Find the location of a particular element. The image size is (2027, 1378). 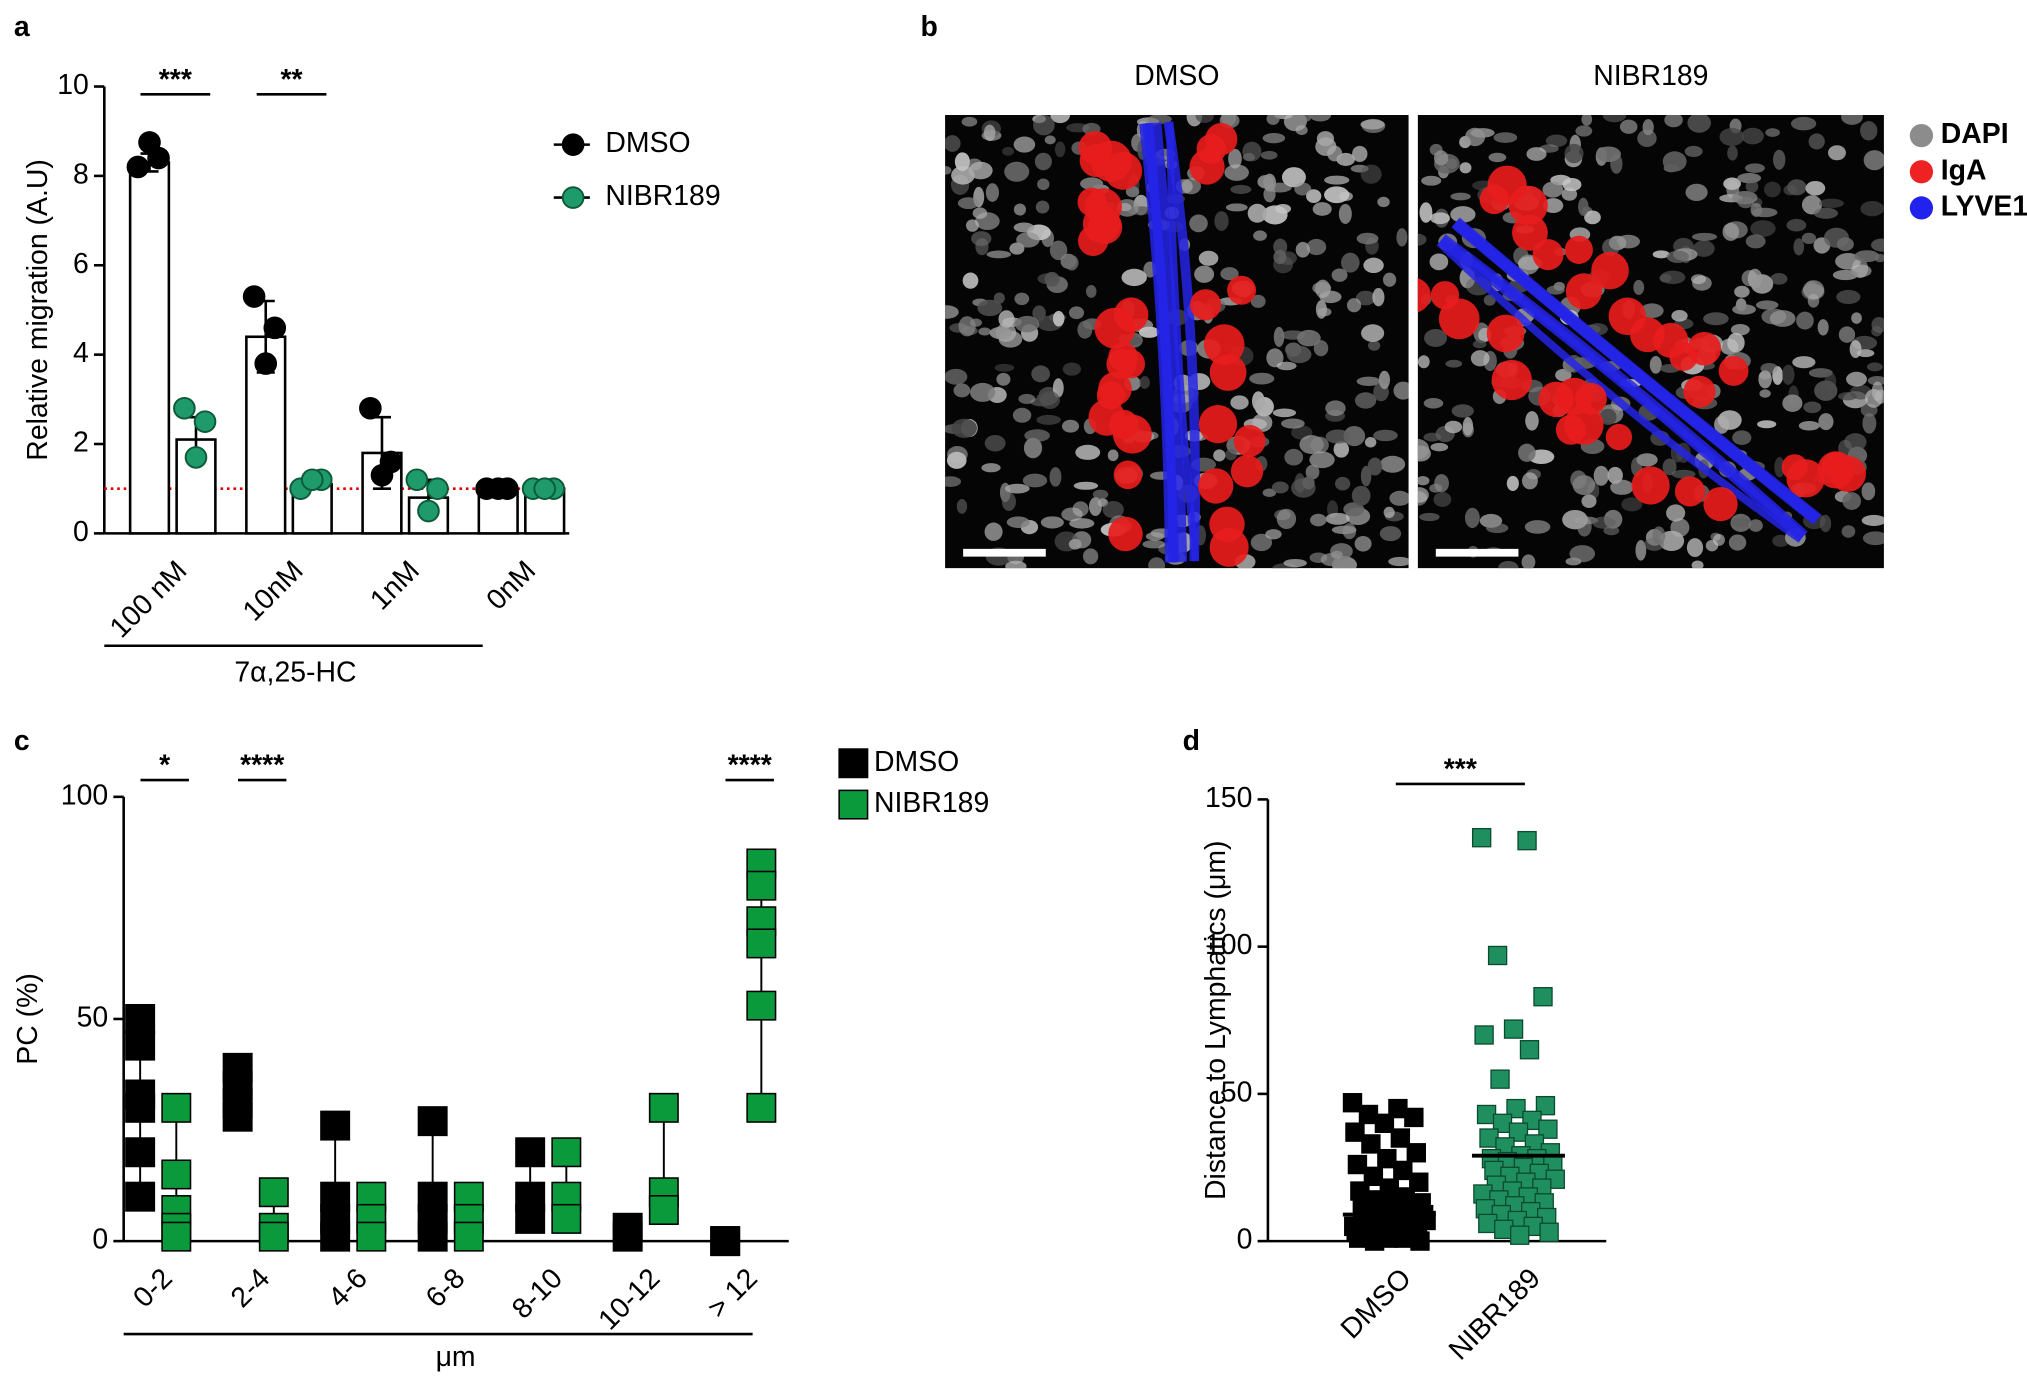

lymphatic is located at coordinates (1158, 342).